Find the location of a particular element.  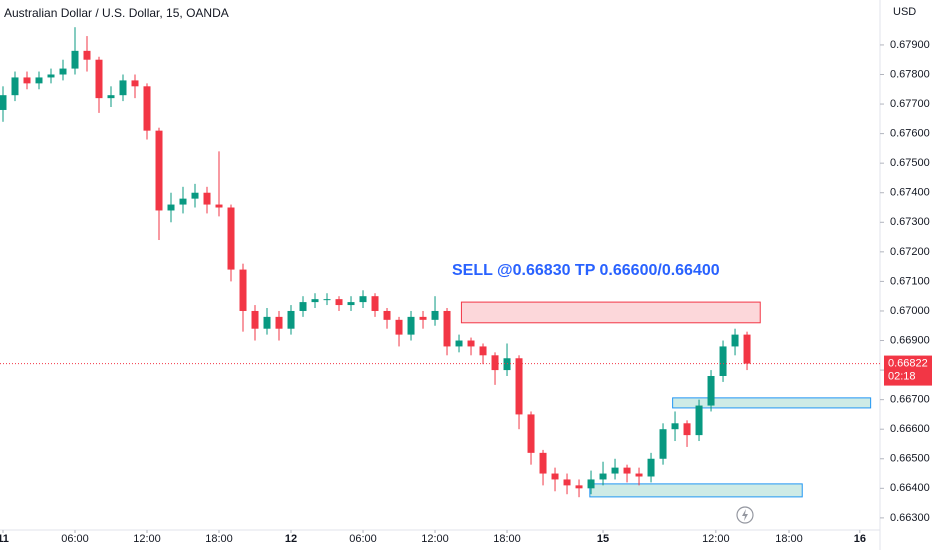

countdown: 02:18 is located at coordinates (902, 376).